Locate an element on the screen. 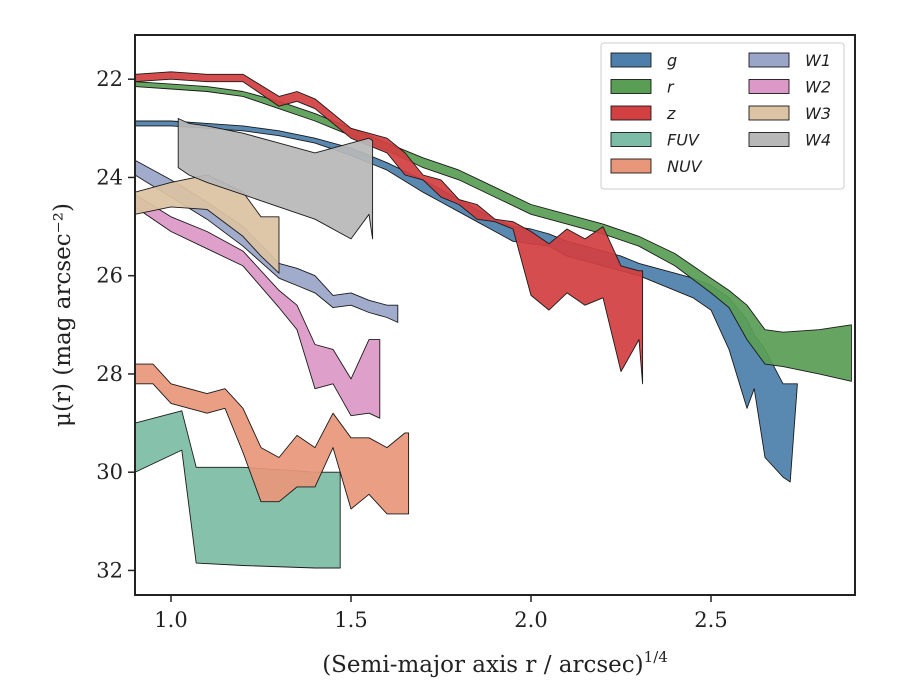 This screenshot has width=900, height=700. legend-swatch-fuv is located at coordinates (631, 139).